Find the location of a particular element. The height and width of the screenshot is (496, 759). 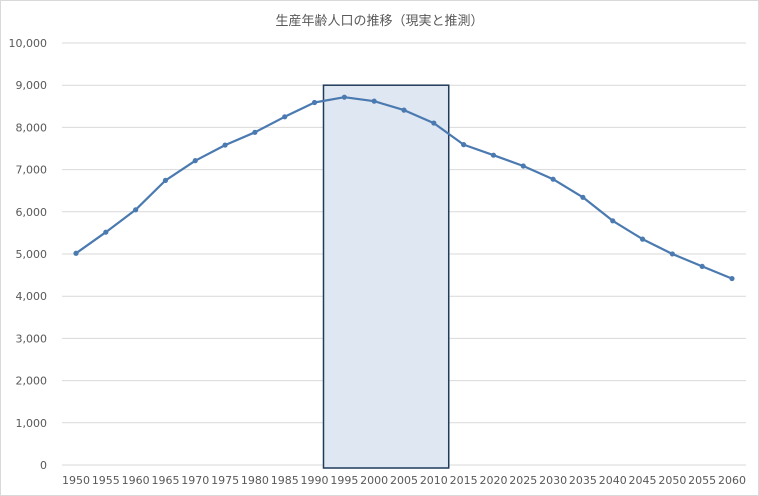

x-tick-label: 2050 is located at coordinates (672, 480).